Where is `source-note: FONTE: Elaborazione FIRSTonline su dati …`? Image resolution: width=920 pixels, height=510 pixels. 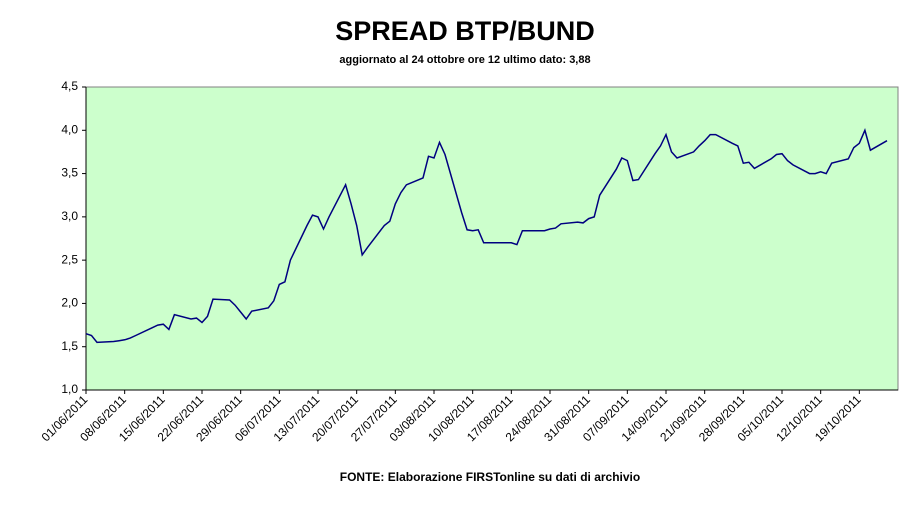 source-note: FONTE: Elaborazione FIRSTonline su dati … is located at coordinates (490, 477).